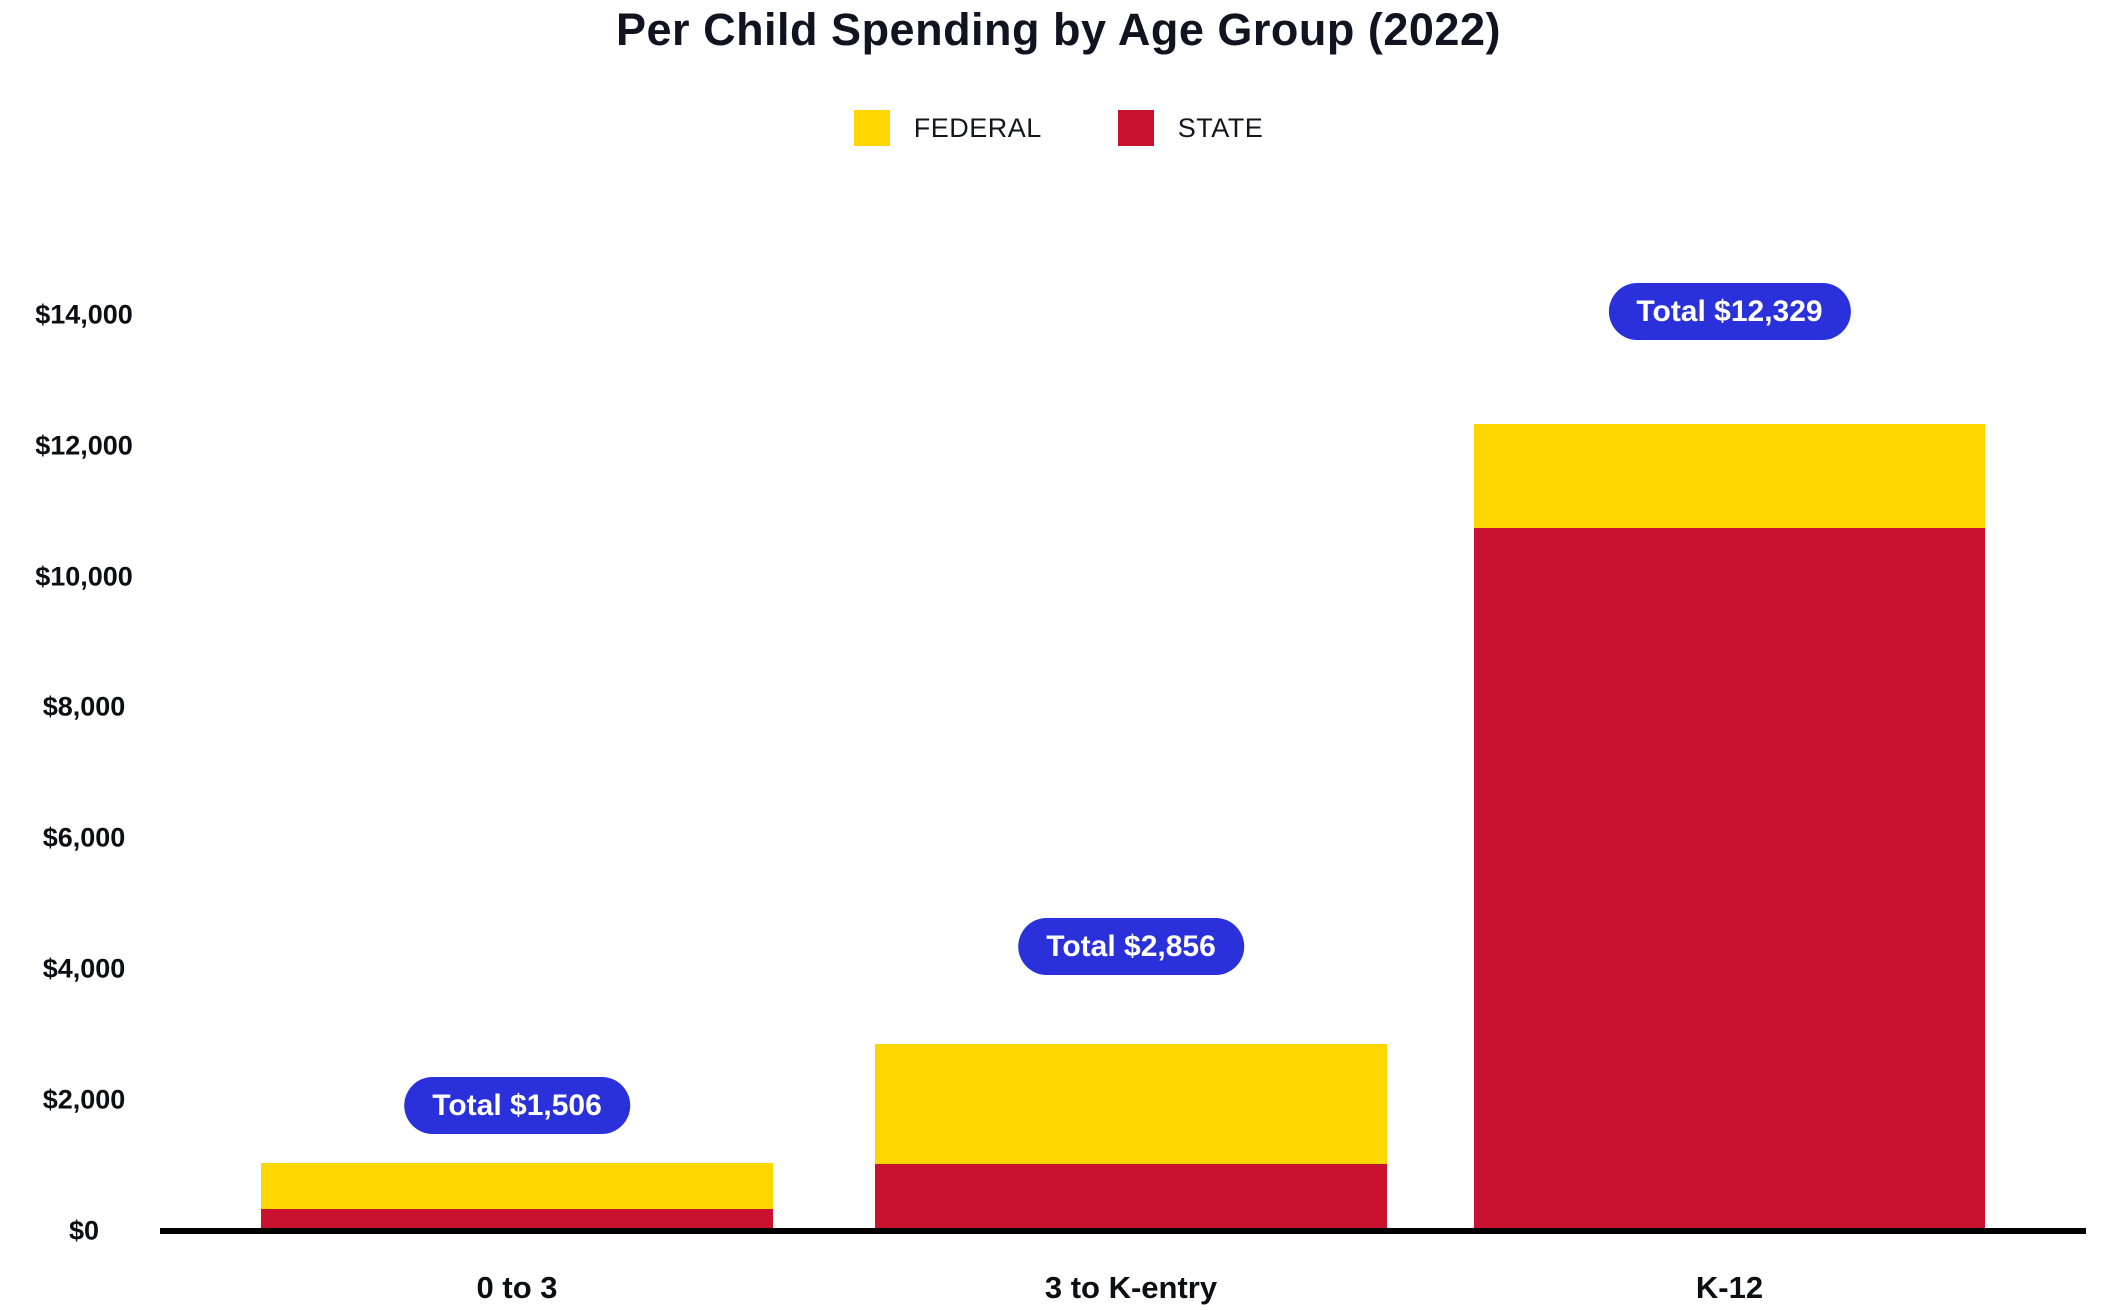 The width and height of the screenshot is (2117, 1310). I want to click on total-badge-1: Total $2,856, so click(1131, 946).